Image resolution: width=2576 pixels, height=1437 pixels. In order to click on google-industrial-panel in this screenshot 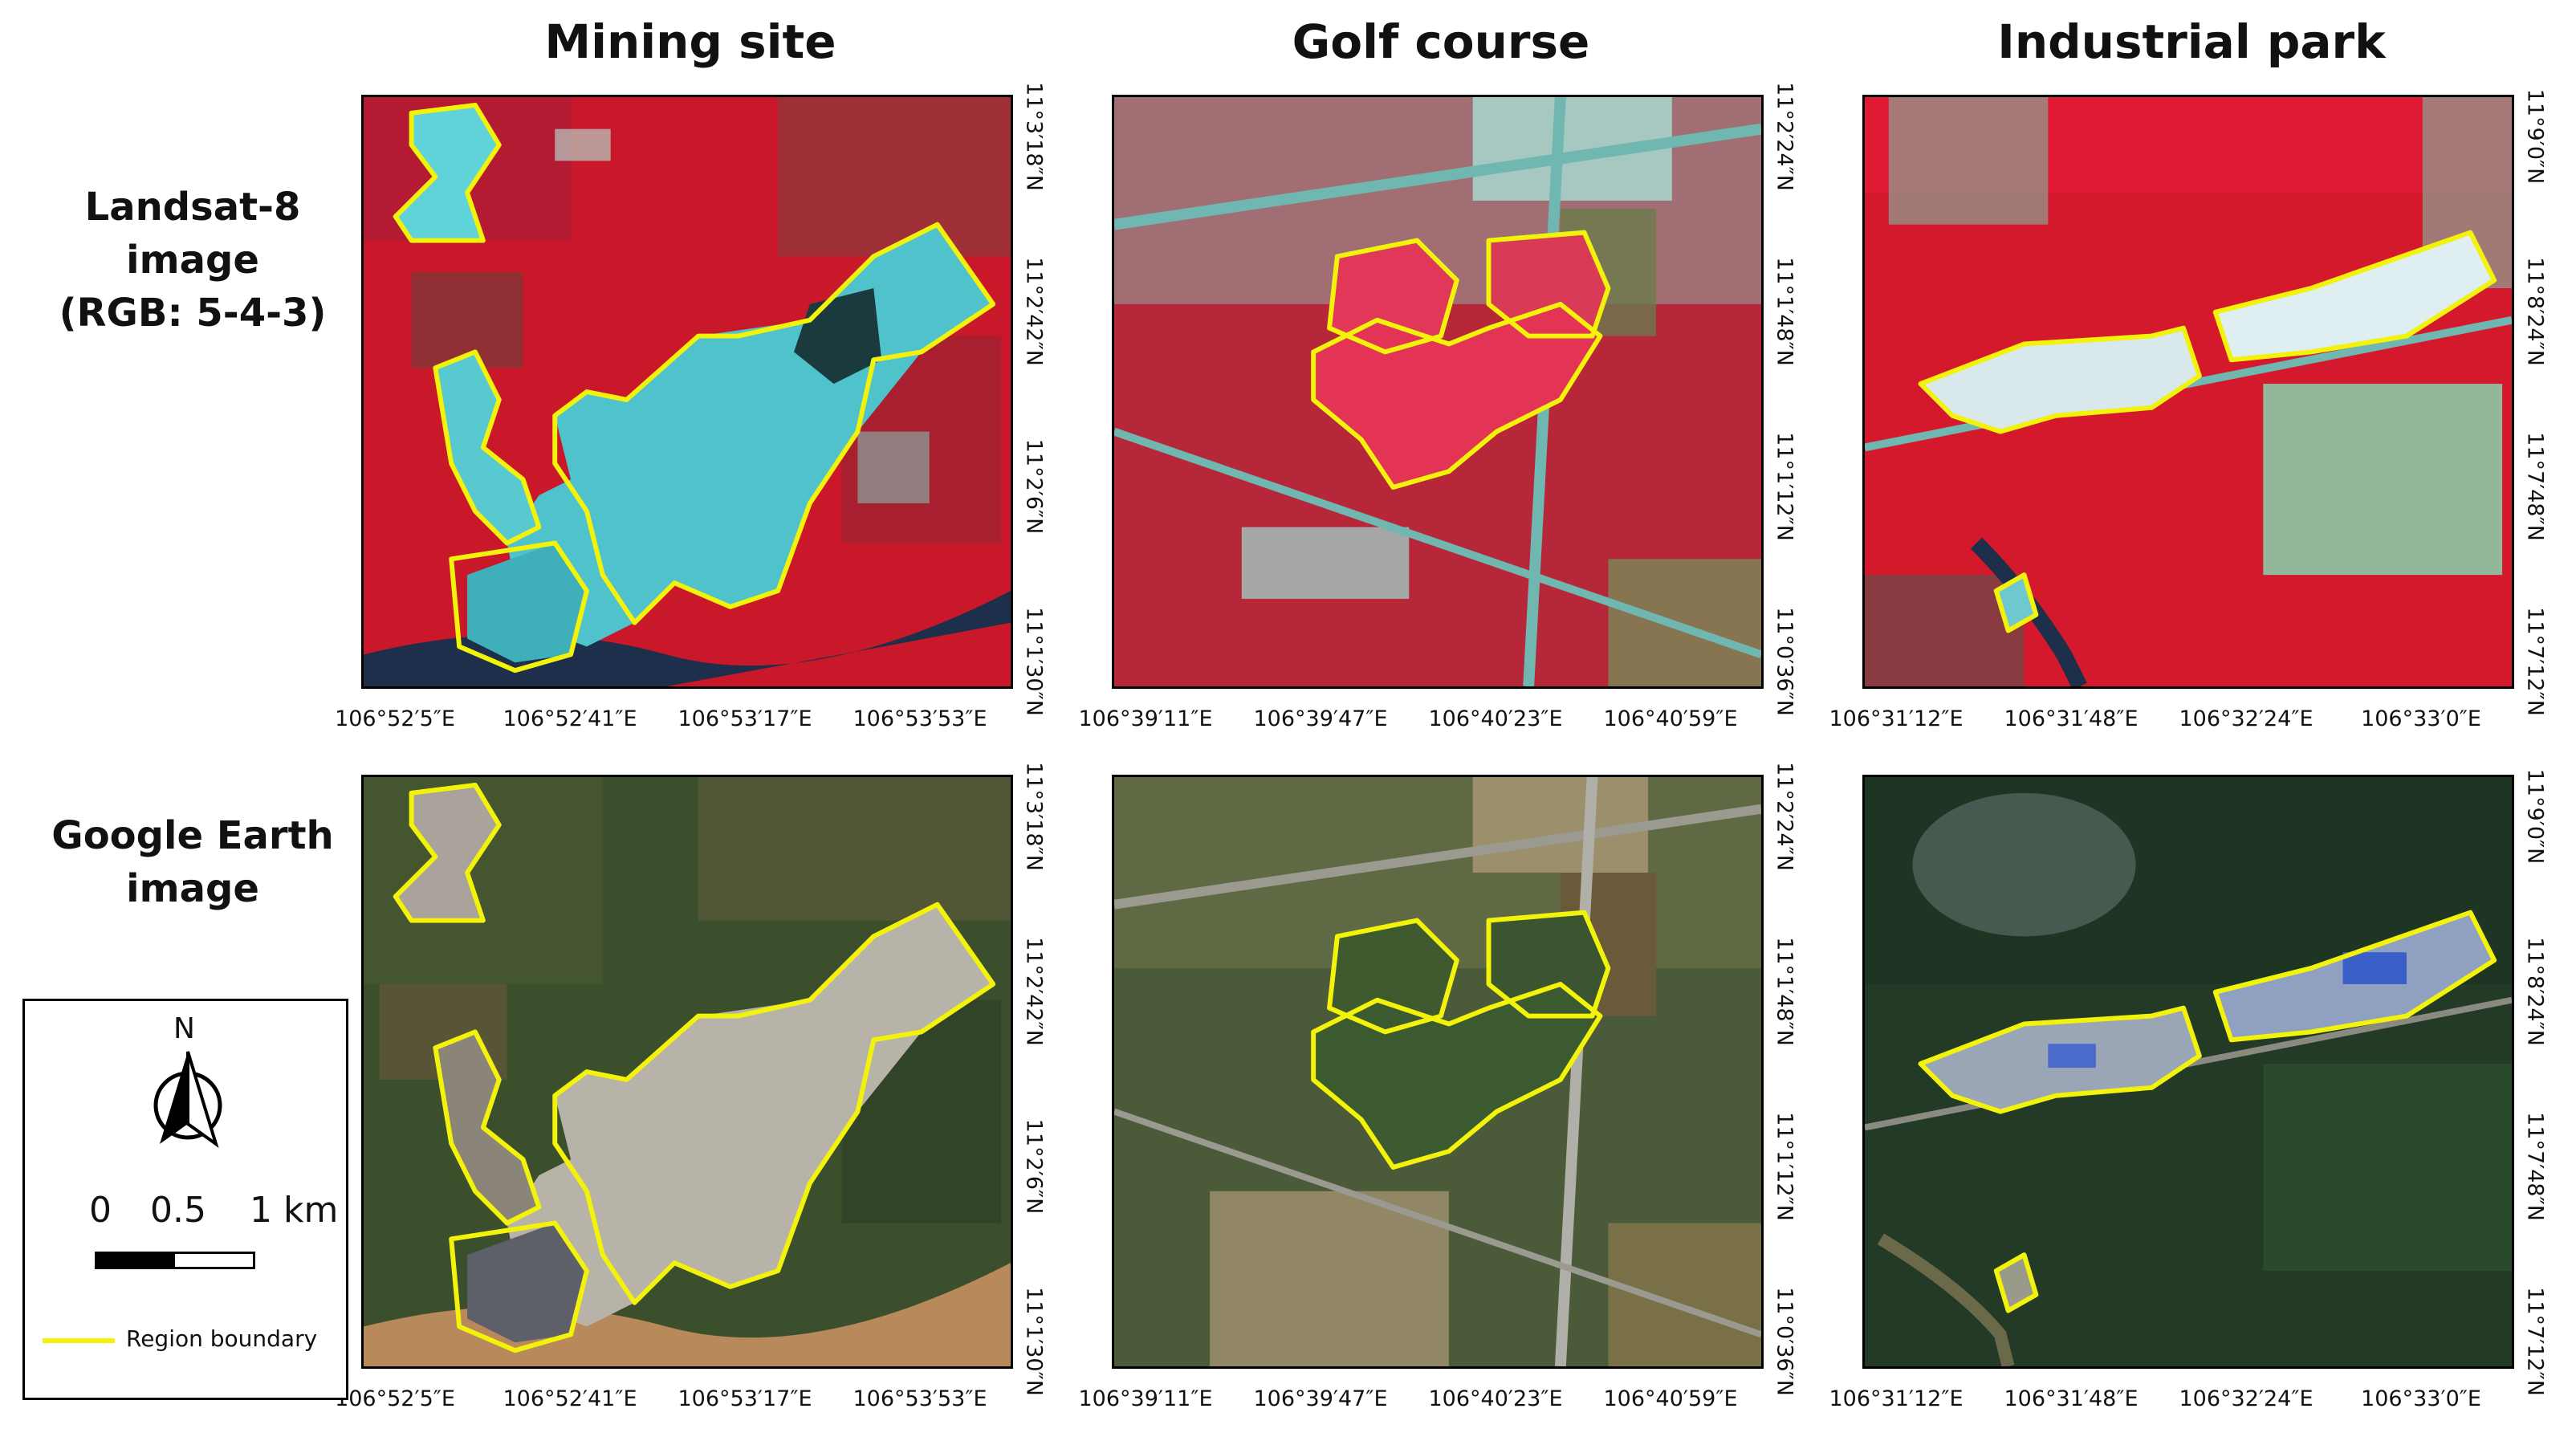, I will do `click(2188, 1072)`.